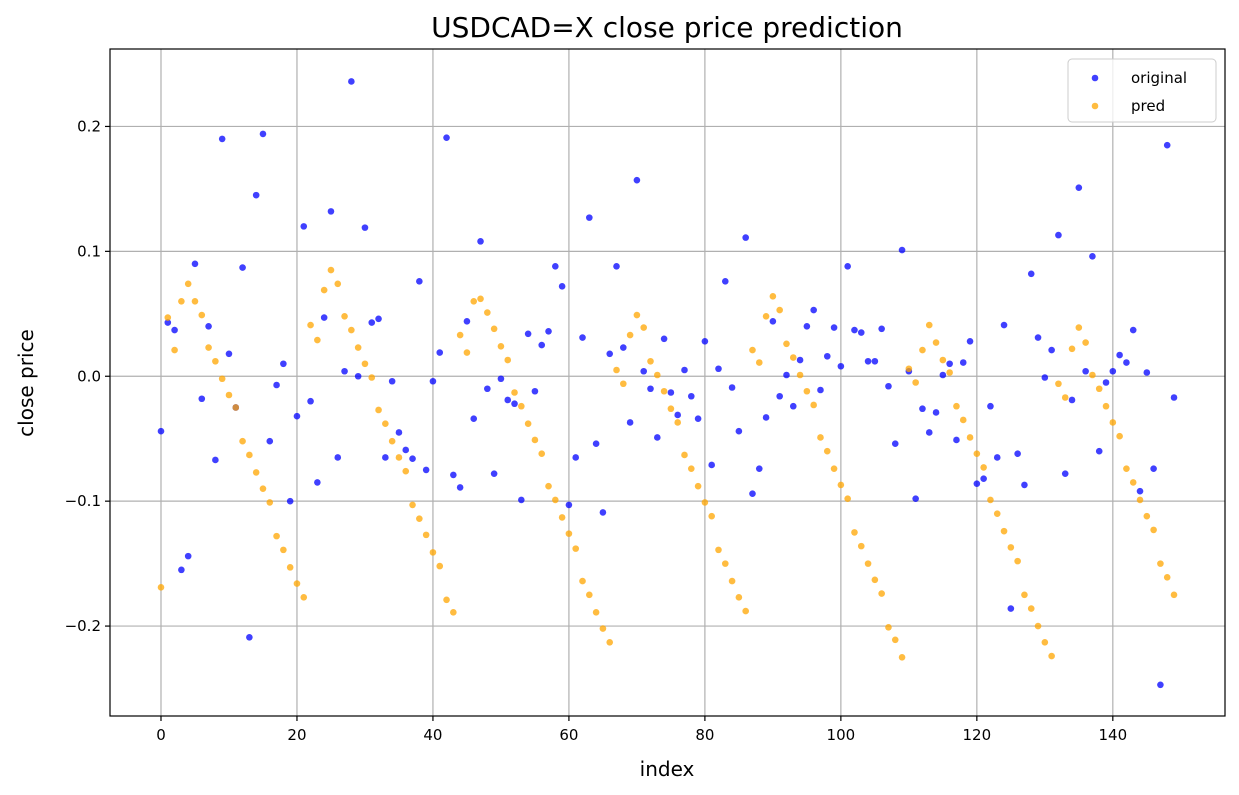  I want to click on legend-marker-original, so click(1095, 78).